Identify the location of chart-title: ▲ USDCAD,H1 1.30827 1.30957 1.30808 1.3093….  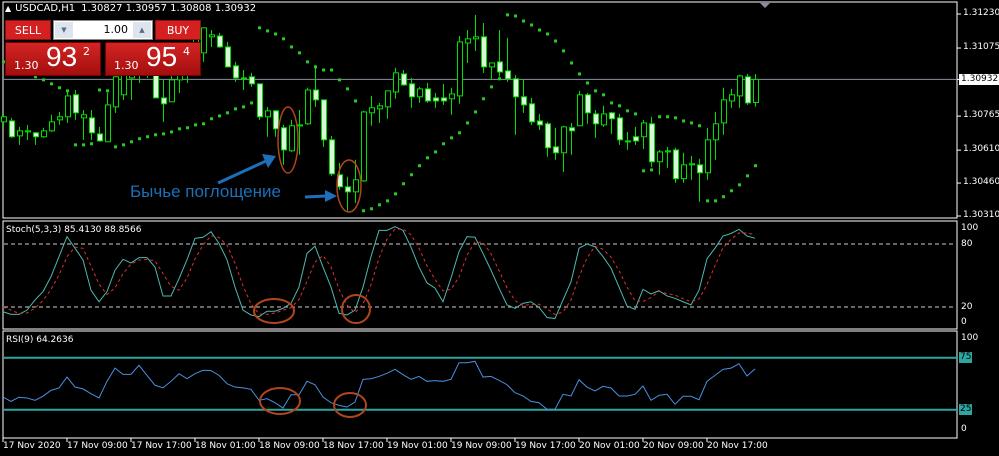
(130, 8).